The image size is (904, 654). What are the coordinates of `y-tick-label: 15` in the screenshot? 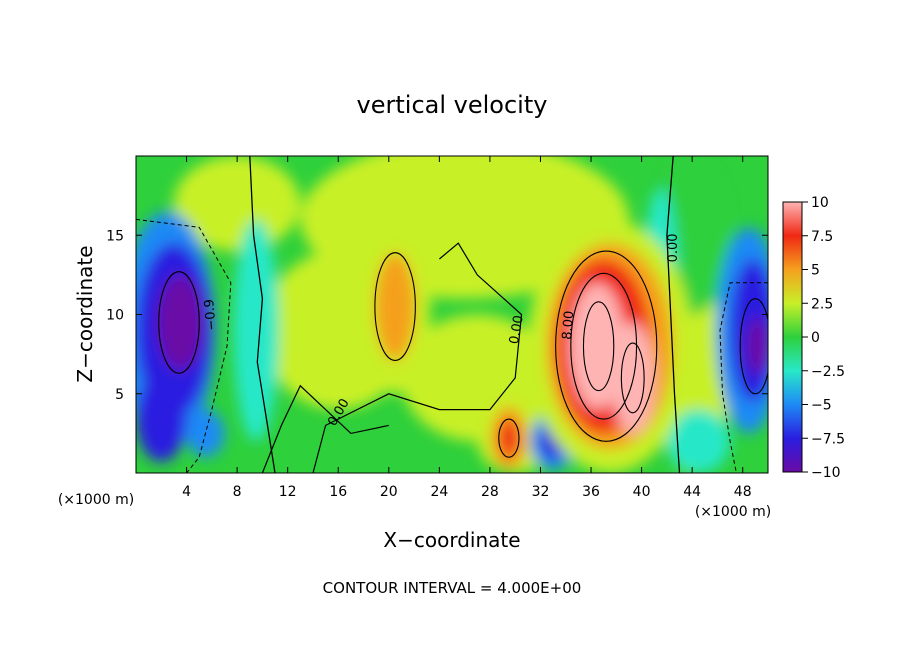 It's located at (115, 236).